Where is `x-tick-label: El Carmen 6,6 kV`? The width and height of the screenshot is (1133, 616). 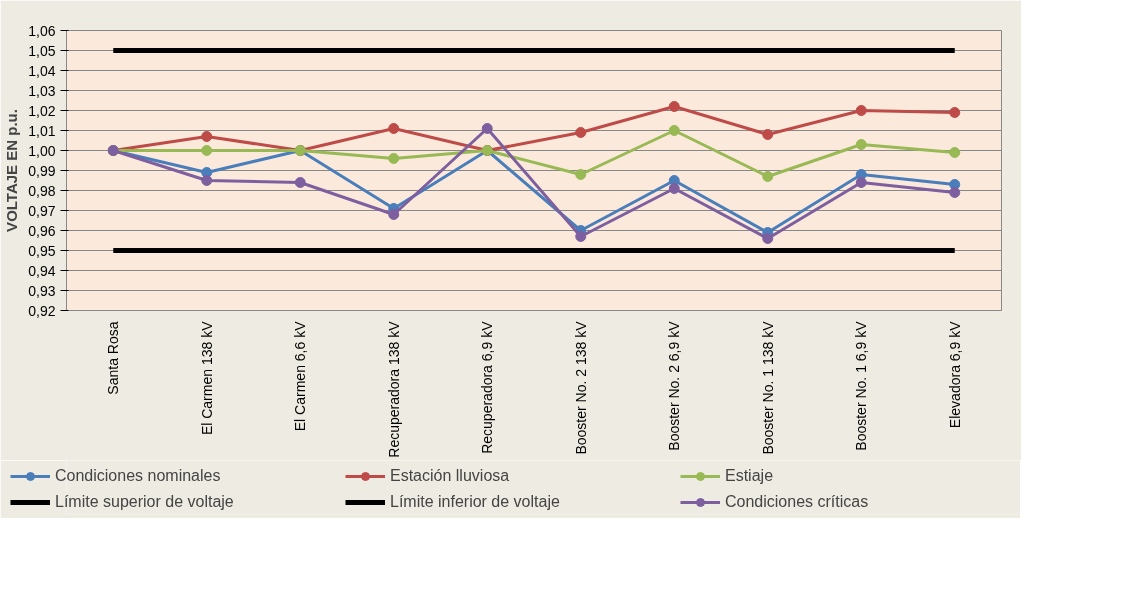
x-tick-label: El Carmen 6,6 kV is located at coordinates (300, 376).